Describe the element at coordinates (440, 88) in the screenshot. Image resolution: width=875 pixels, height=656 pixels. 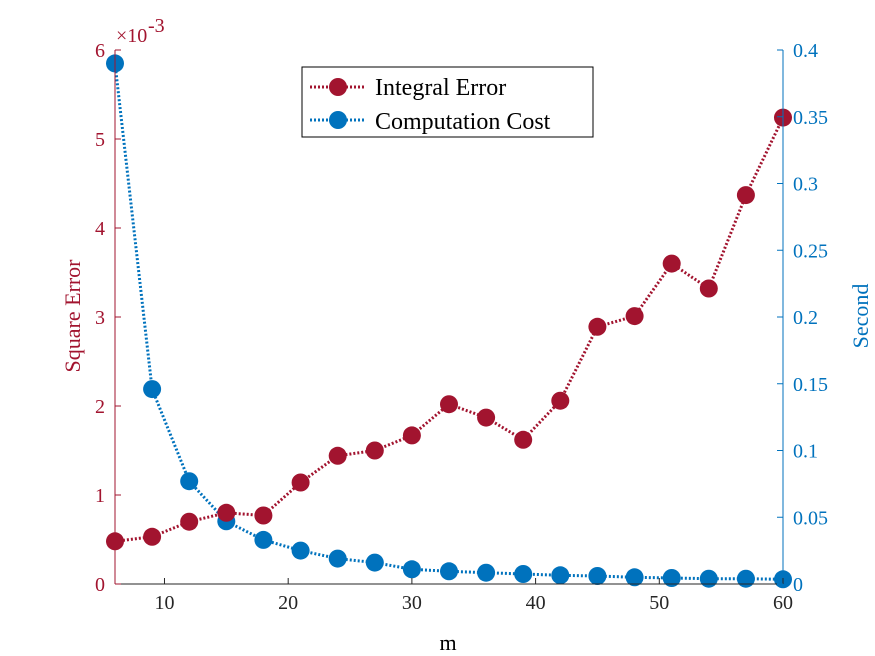
I see `legend-label-integral-error: Integral Error` at that location.